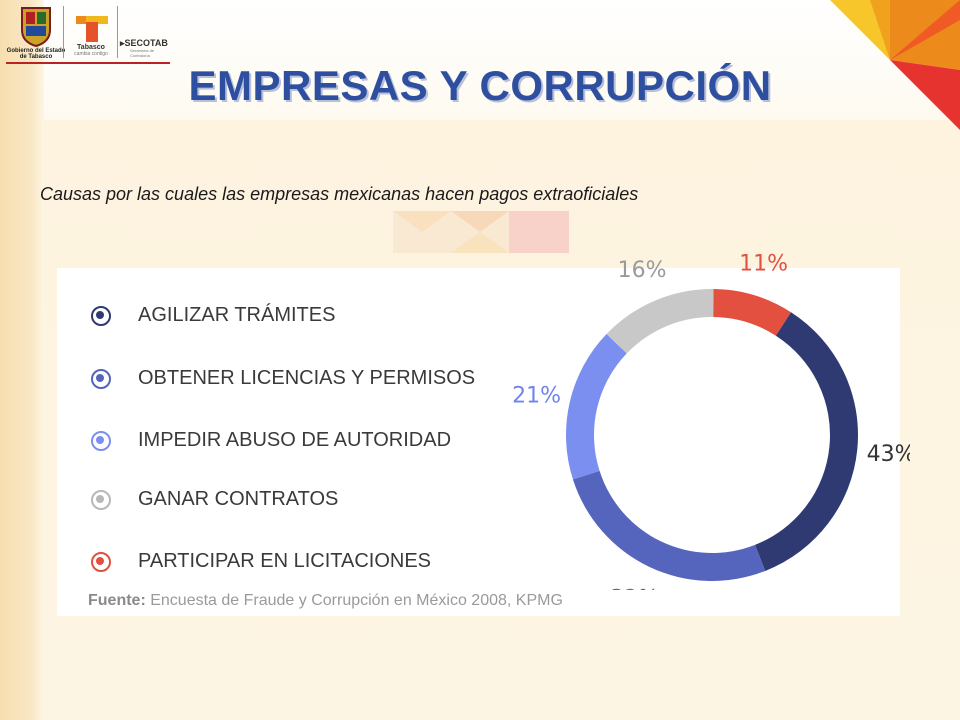 The width and height of the screenshot is (960, 720). I want to click on decorative-strip, so click(481, 232).